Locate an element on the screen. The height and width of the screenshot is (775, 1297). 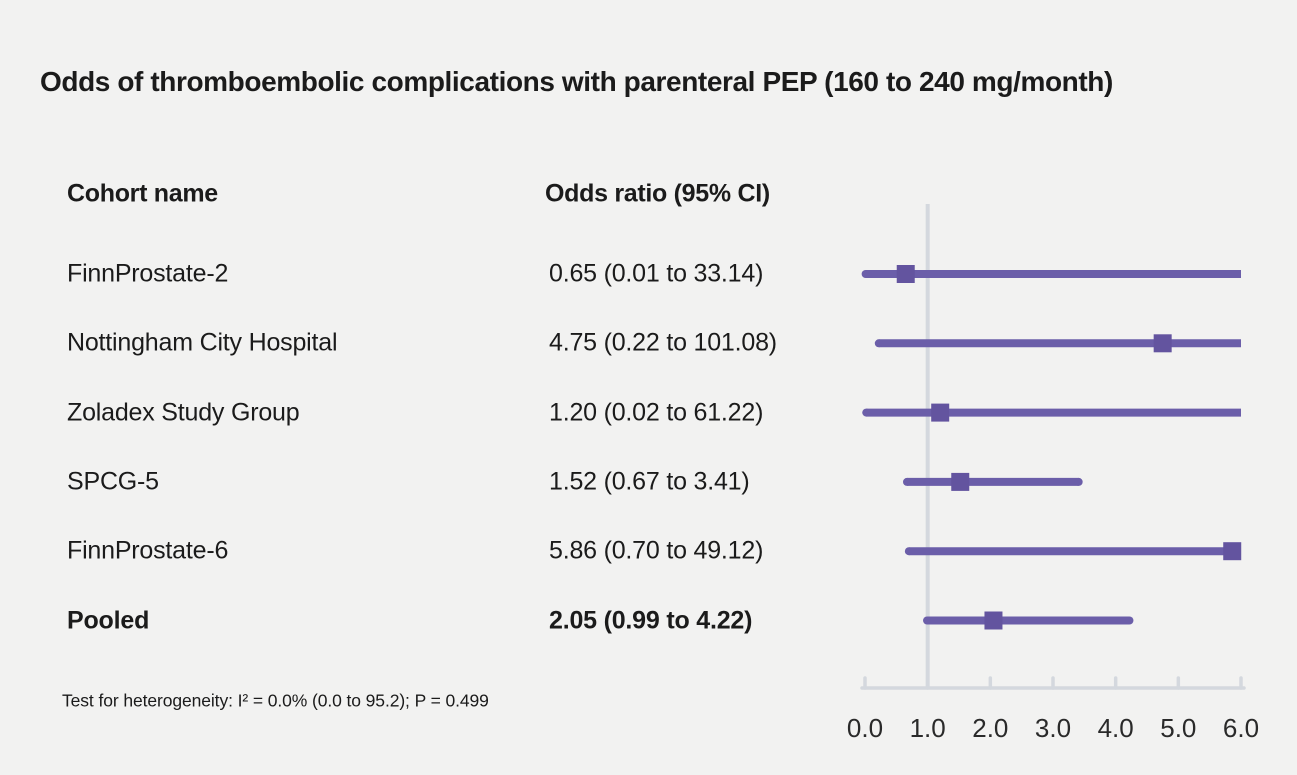
x-axis-tick-label: 2.0 is located at coordinates (990, 728).